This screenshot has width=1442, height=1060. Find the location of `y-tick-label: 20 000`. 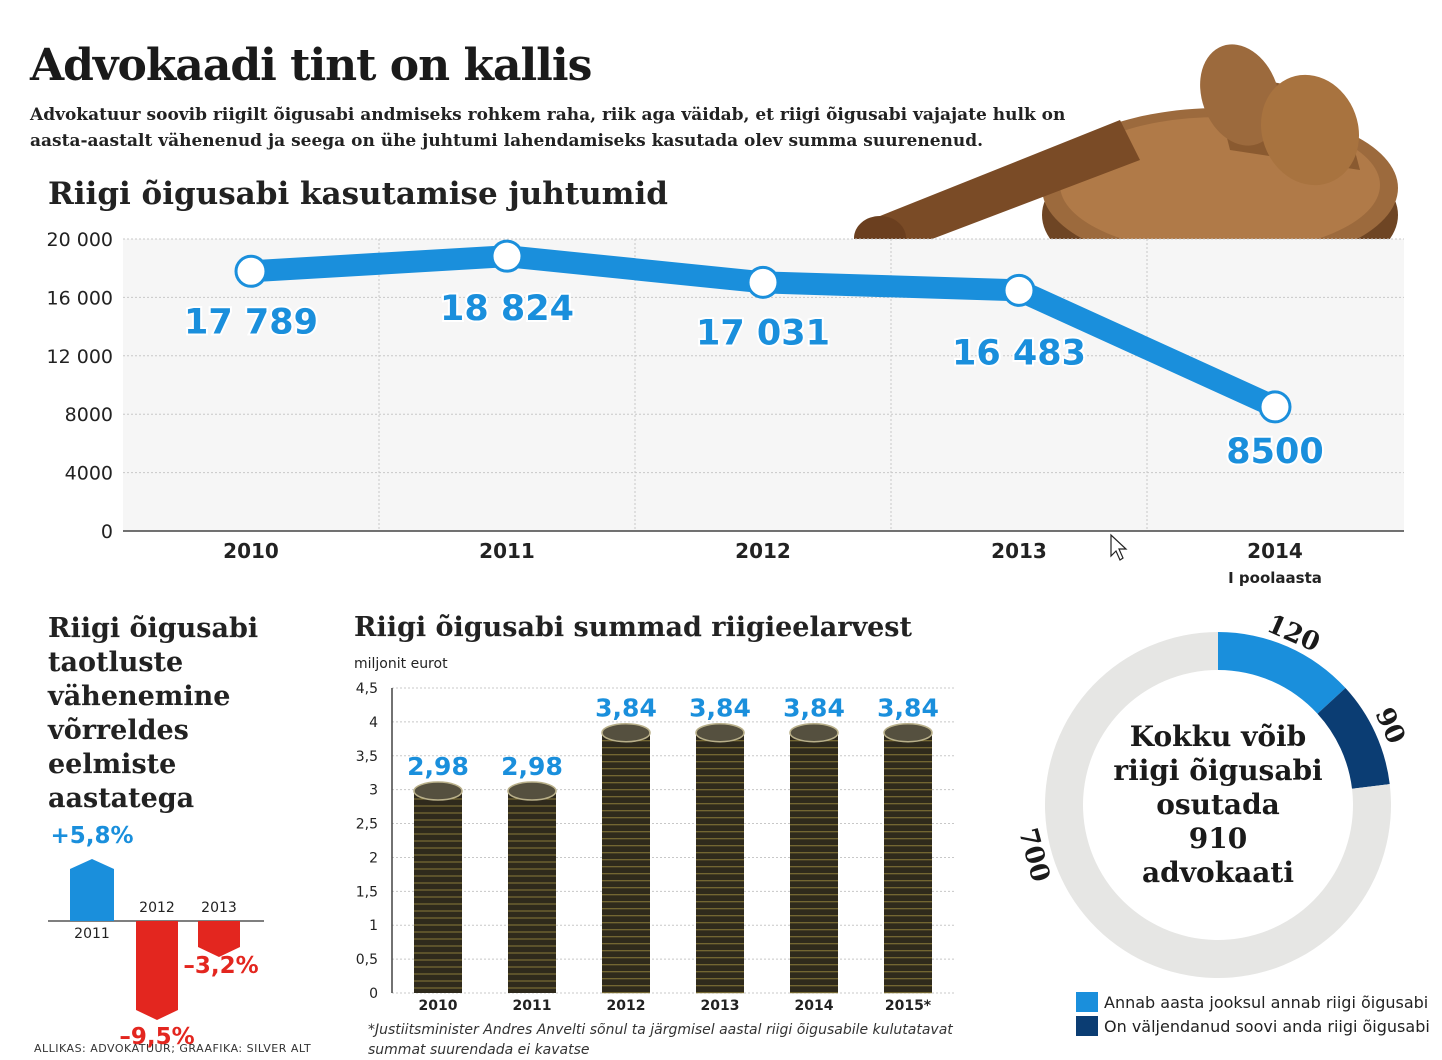

y-tick-label: 20 000 is located at coordinates (80, 240).